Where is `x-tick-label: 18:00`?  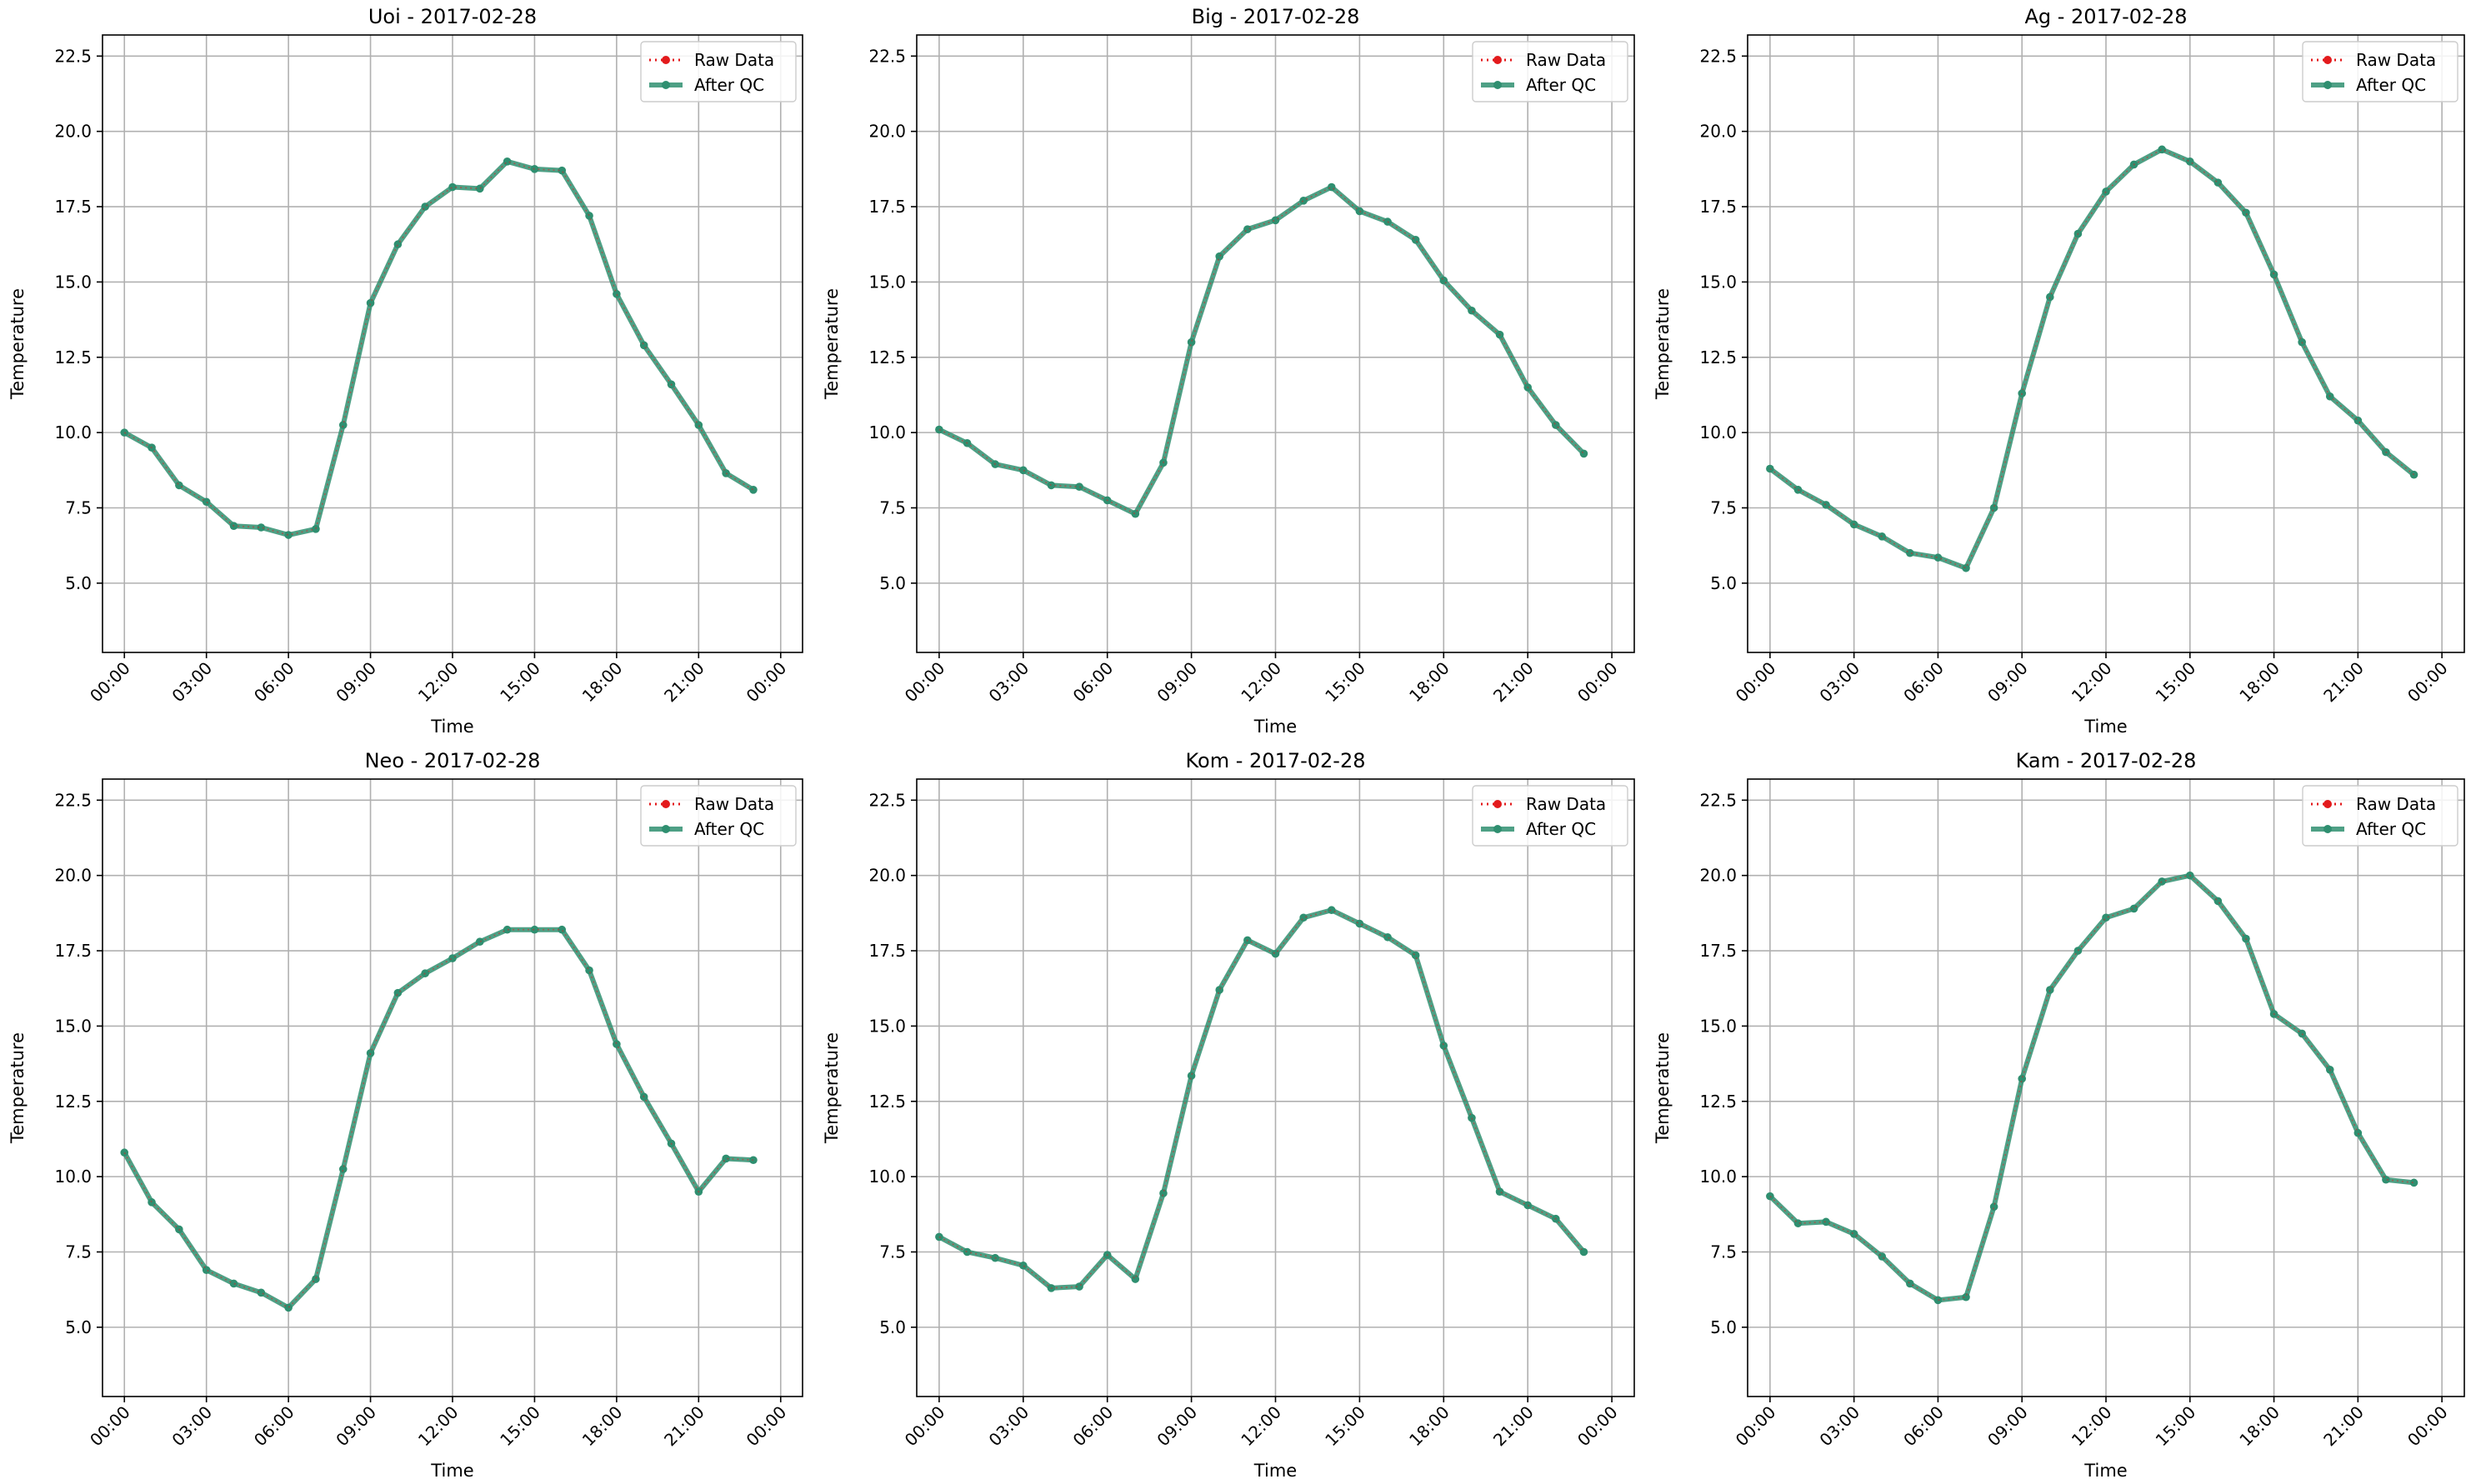 x-tick-label: 18:00 is located at coordinates (1429, 682).